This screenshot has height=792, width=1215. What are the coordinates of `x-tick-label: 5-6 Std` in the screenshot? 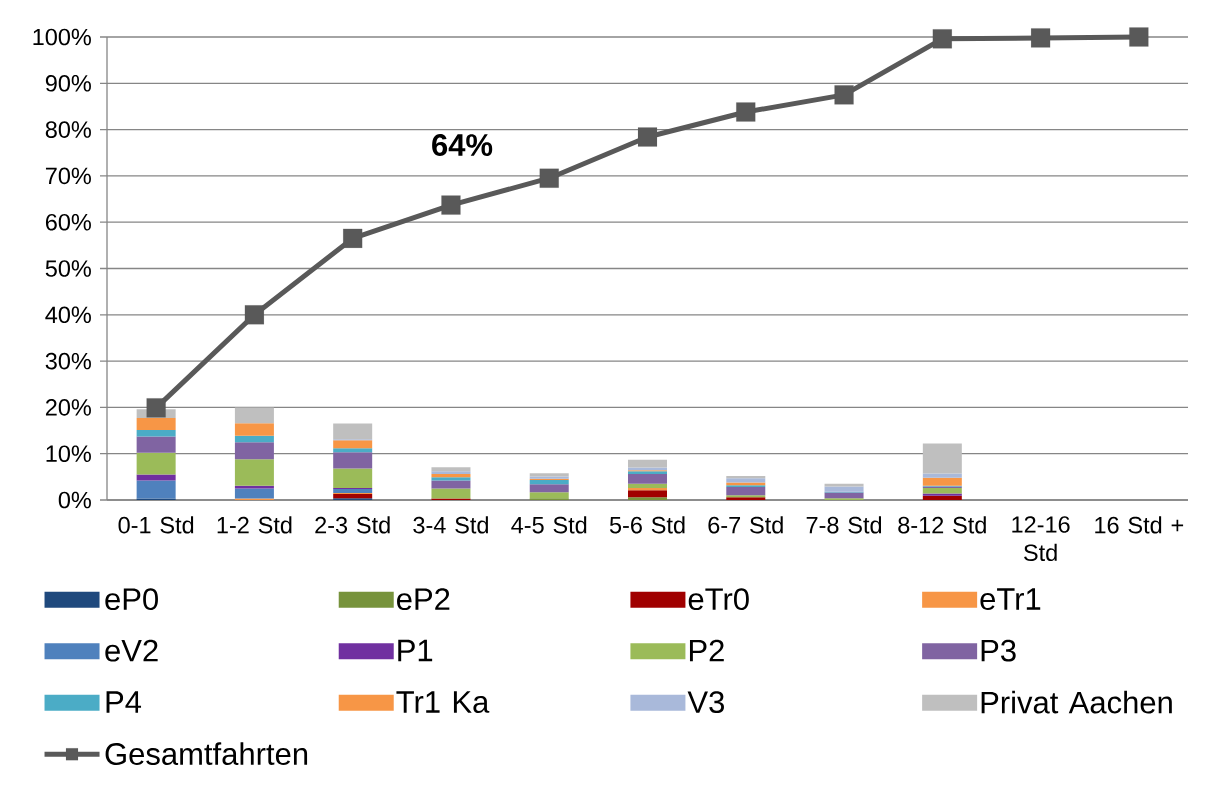 It's located at (647, 525).